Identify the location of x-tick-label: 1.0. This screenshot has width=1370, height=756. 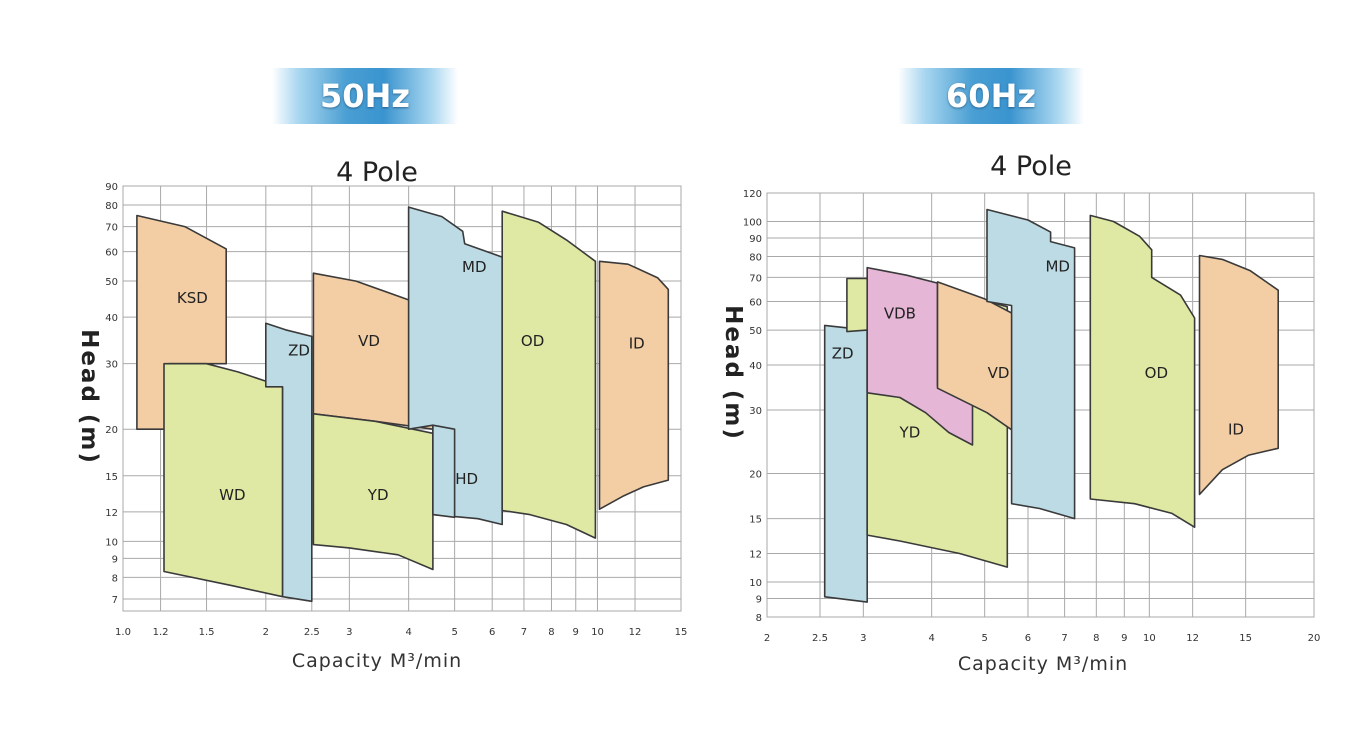
(123, 632).